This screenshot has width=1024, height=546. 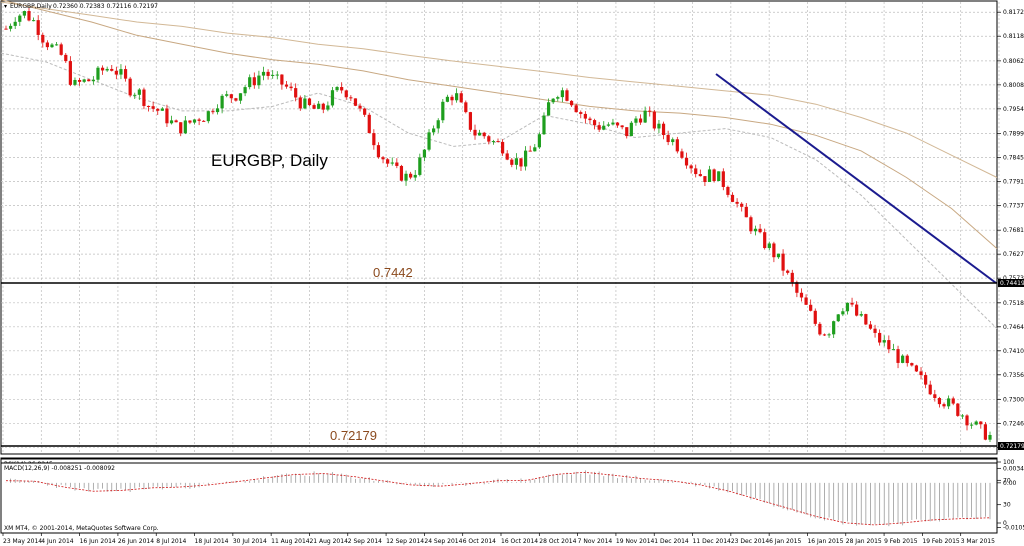 I want to click on chart-header-ohlc: 0.72360 0.72383 0.72116 0.72197, so click(x=105, y=6).